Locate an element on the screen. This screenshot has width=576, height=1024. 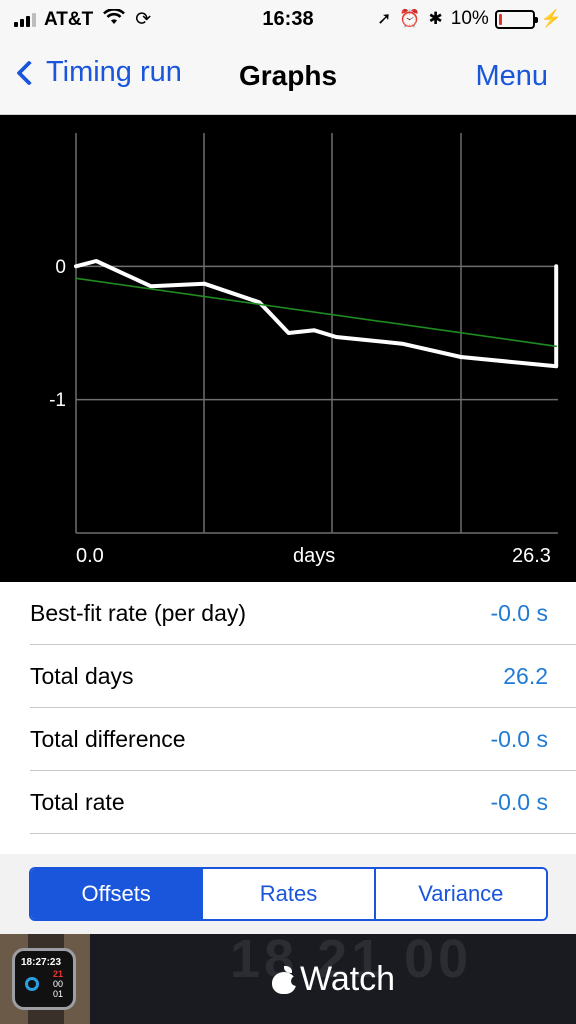
series-line-best-fit is located at coordinates (316, 312).